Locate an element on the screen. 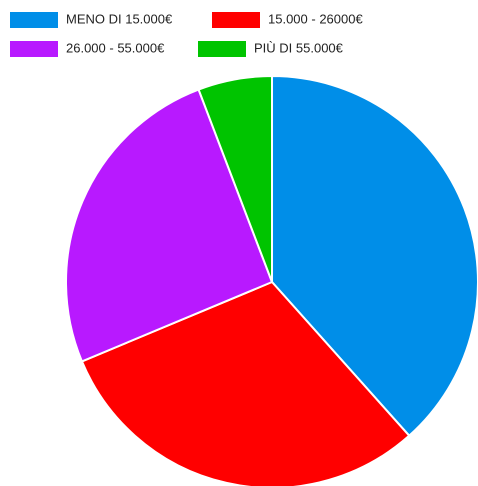  legend-label: 15.000 - 26000€ is located at coordinates (315, 18).